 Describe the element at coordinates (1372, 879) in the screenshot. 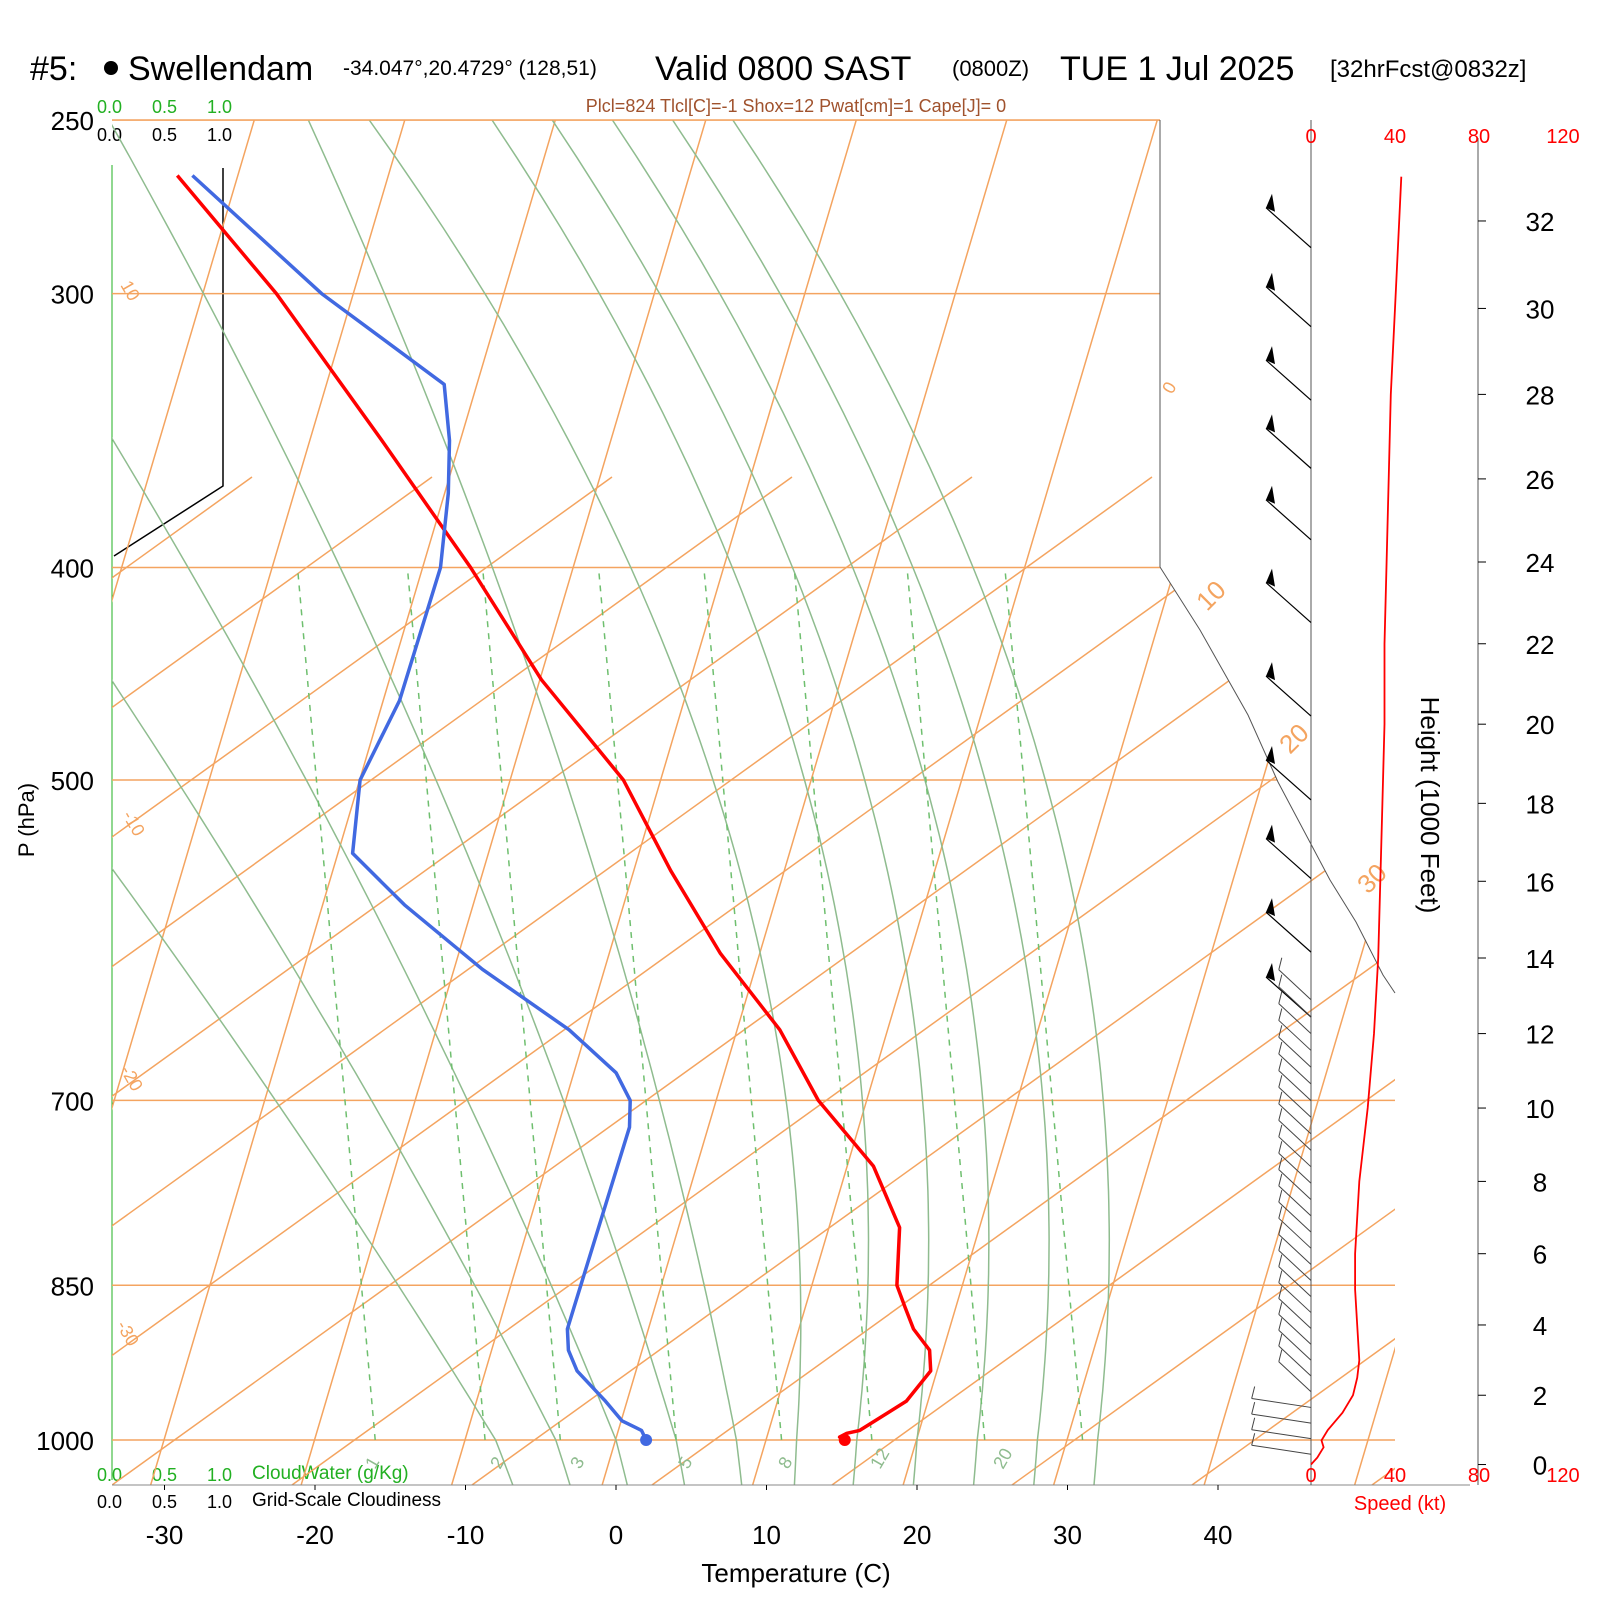

I see `isotherm-label: 30` at that location.